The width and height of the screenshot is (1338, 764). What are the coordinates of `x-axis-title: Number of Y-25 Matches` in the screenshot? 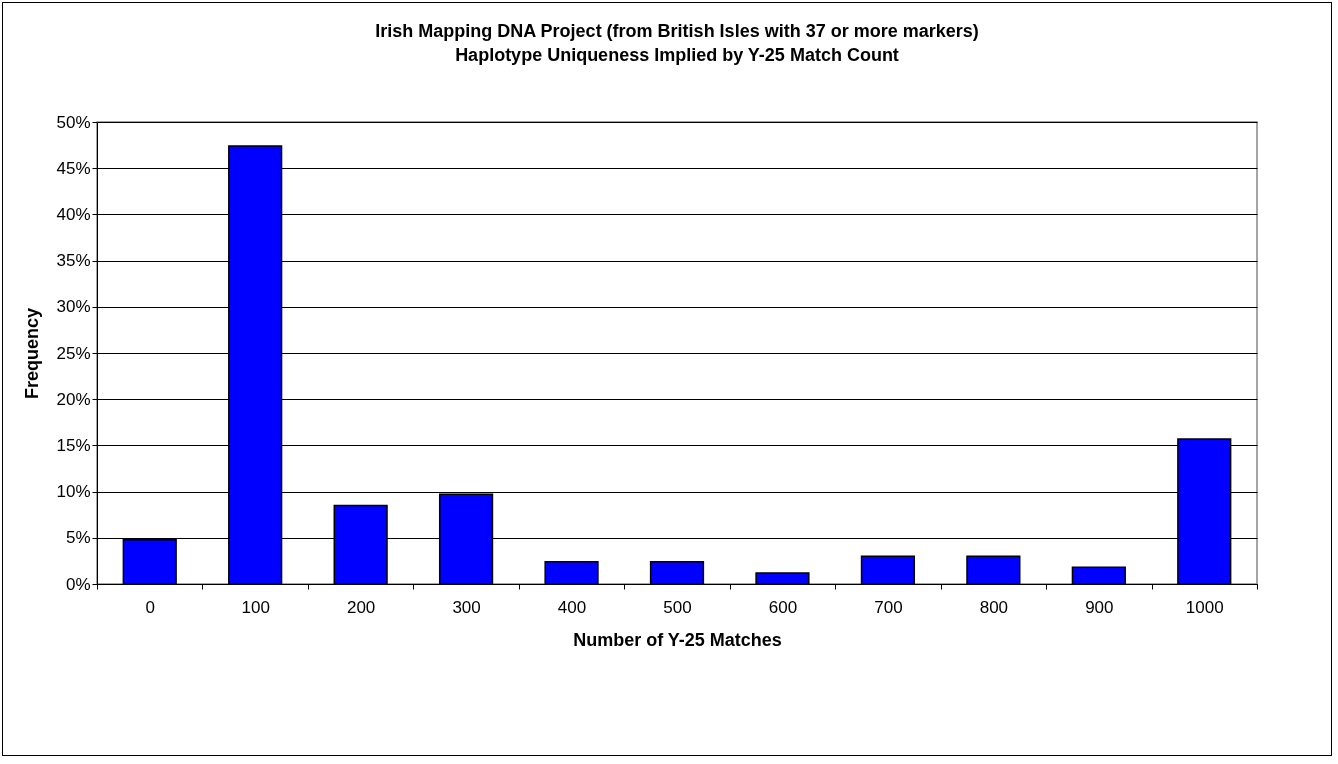 It's located at (677, 639).